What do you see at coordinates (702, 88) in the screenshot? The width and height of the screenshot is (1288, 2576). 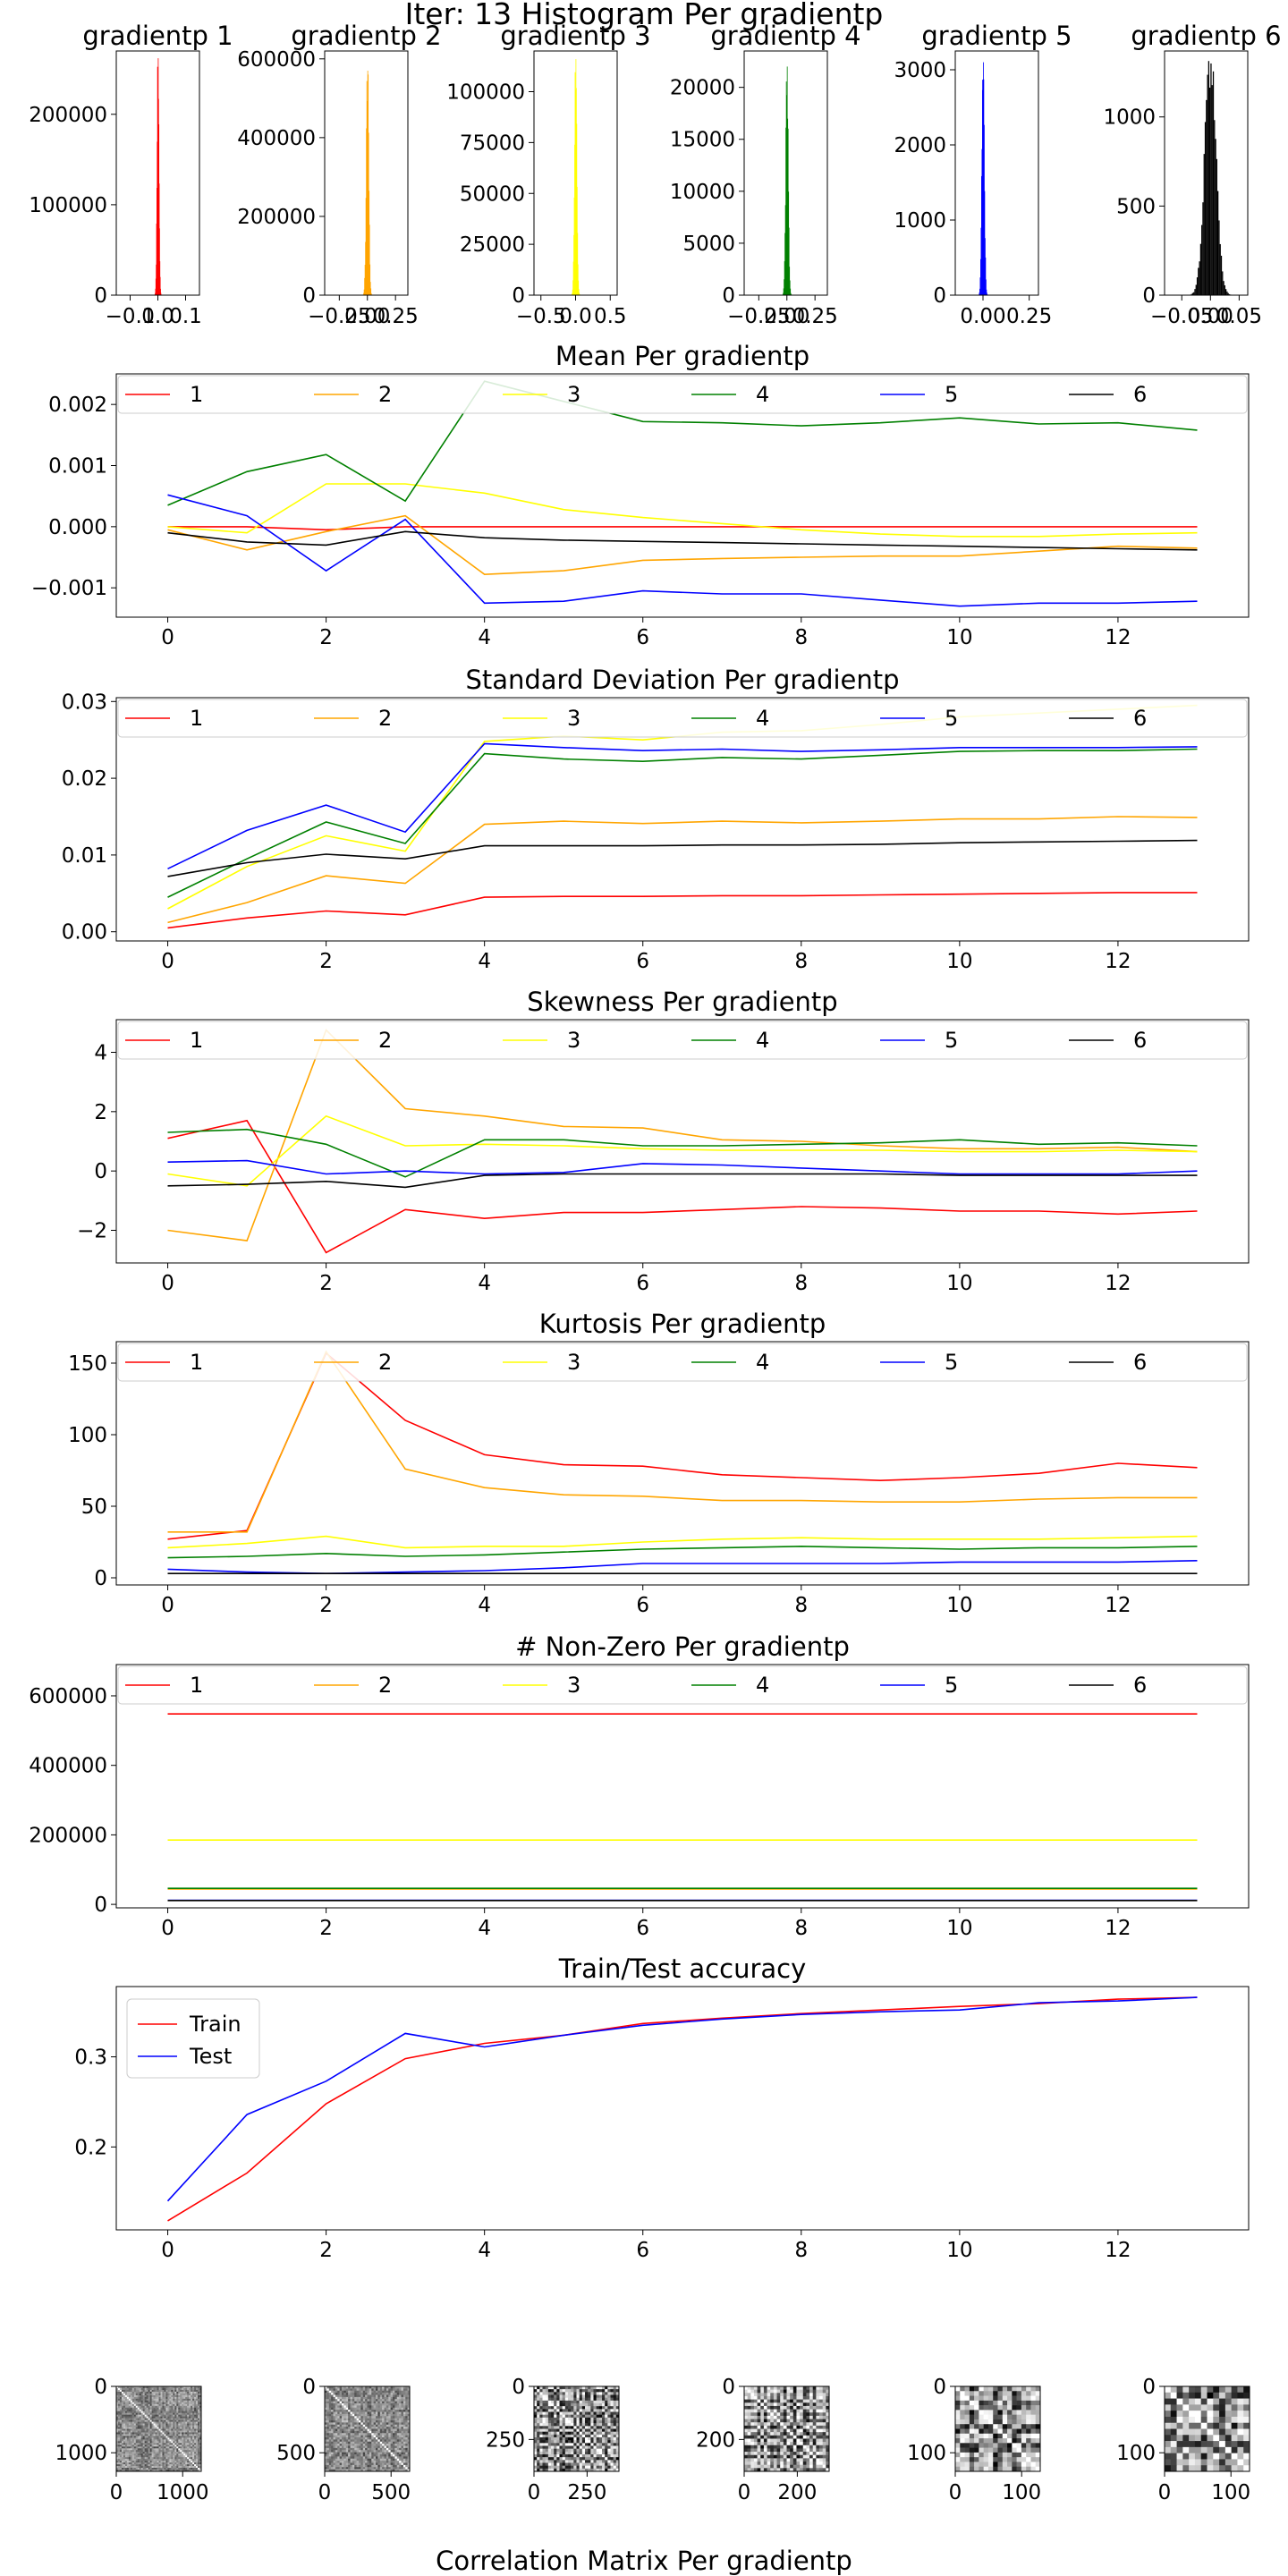 I see `histogram-ytick-label: 20000` at bounding box center [702, 88].